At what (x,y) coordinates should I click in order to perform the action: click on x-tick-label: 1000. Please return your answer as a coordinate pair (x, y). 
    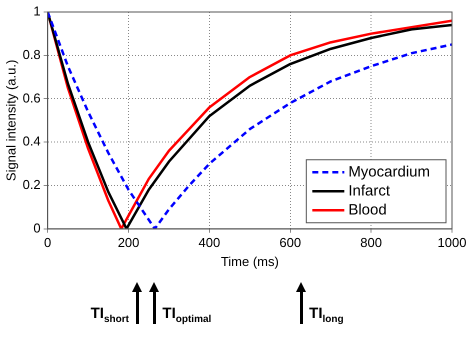
    Looking at the image, I should click on (452, 242).